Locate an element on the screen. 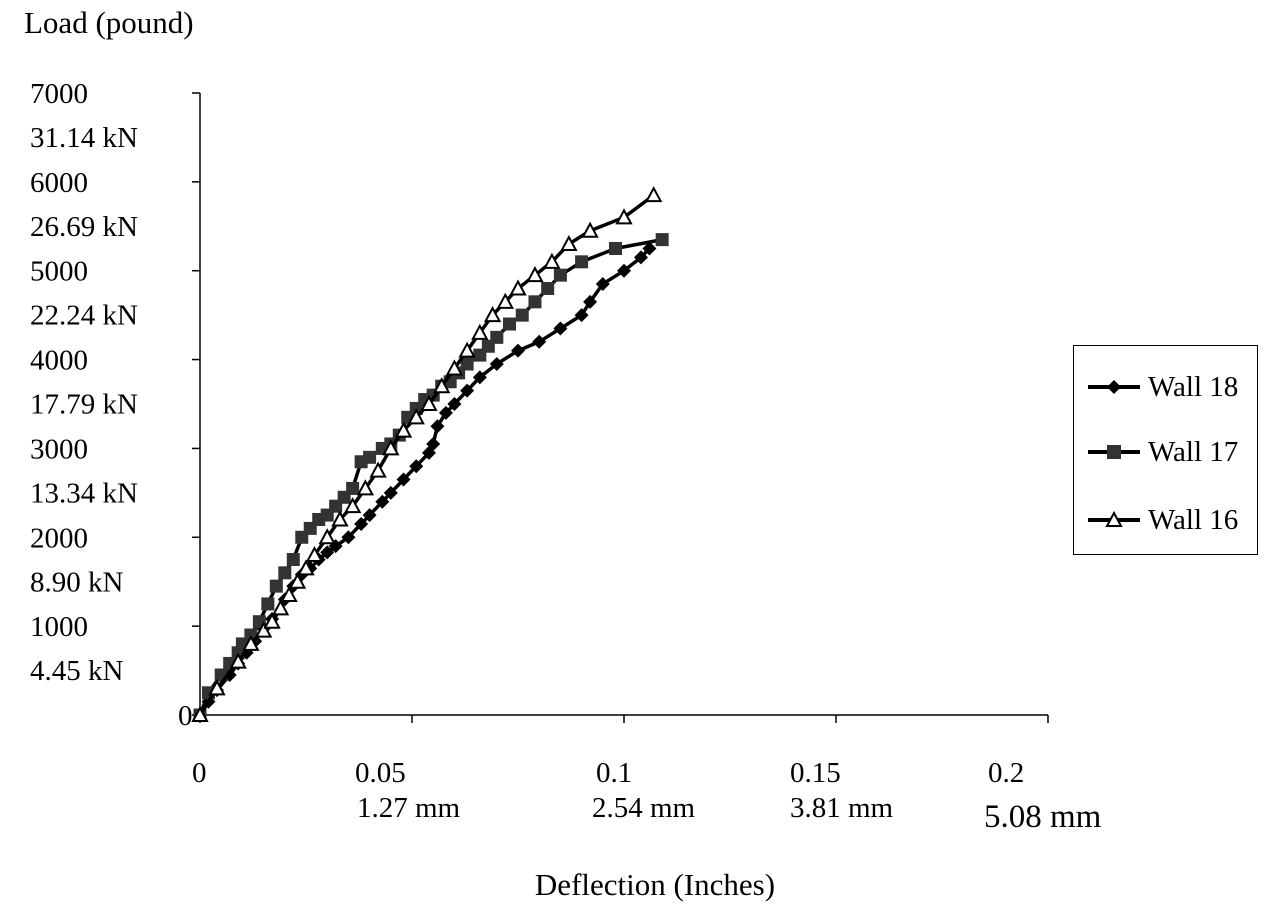  x-axis-title: Deflection (Inches) is located at coordinates (655, 884).